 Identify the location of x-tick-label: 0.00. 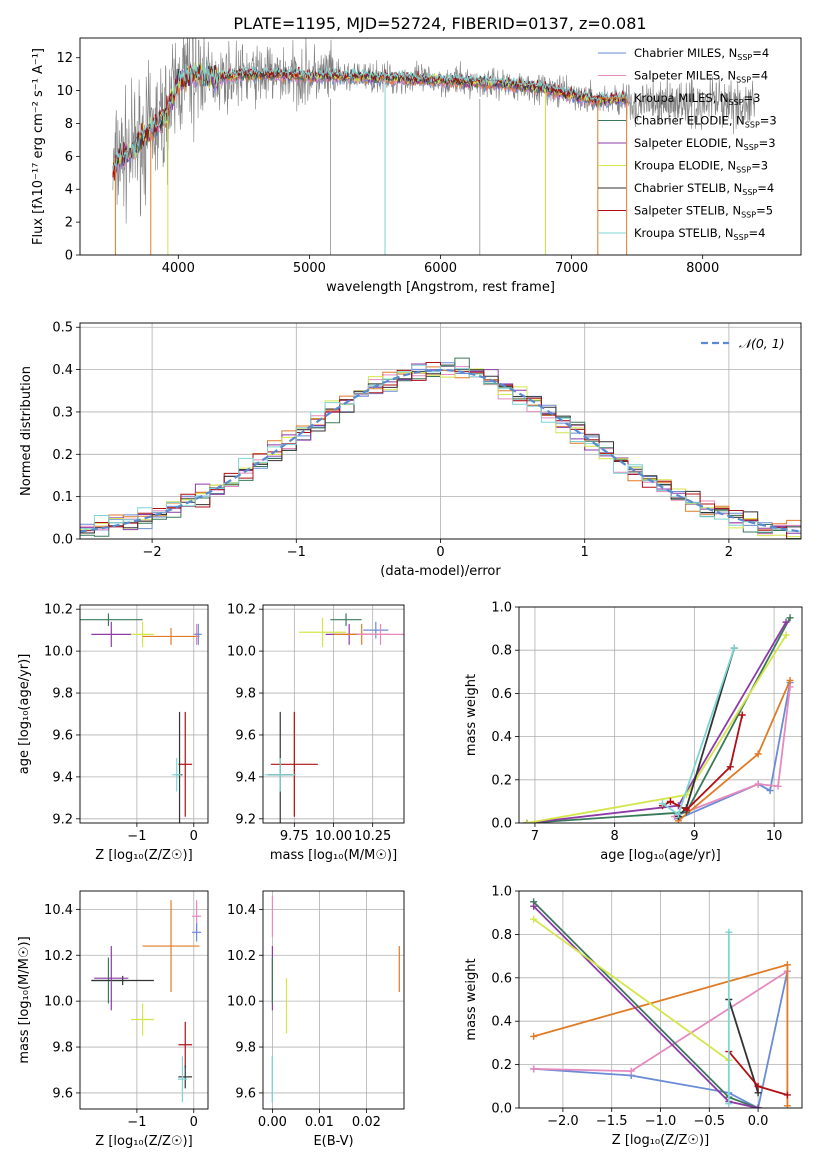
(272, 1122).